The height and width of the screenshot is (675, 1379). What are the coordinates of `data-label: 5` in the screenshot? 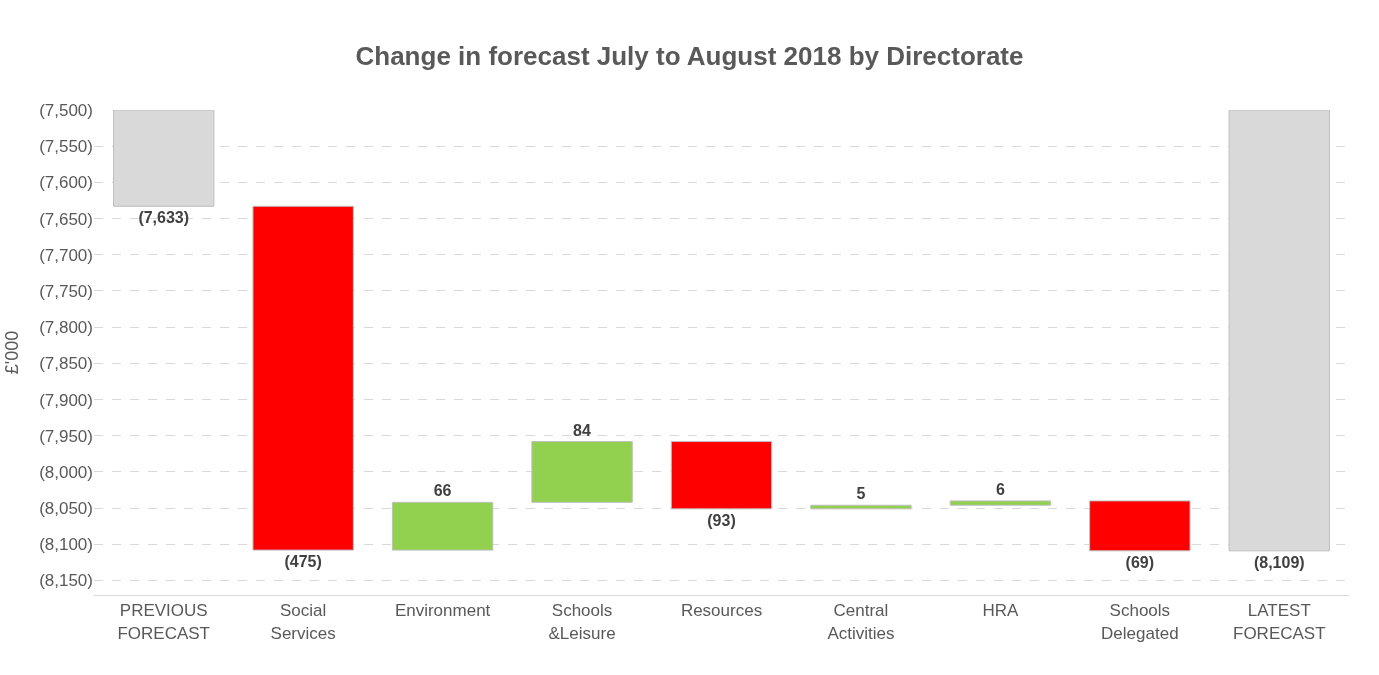 It's located at (861, 494).